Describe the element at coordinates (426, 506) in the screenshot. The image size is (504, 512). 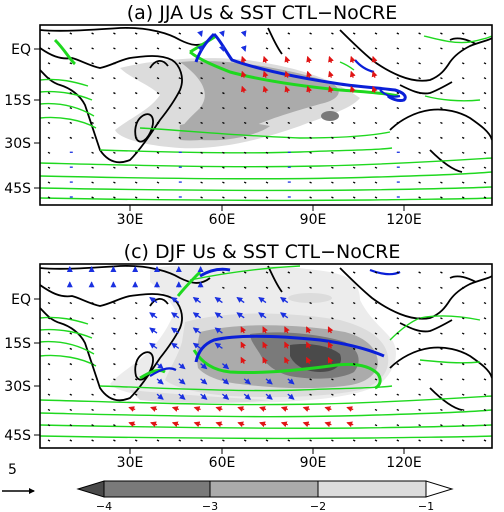
I see `colorbar-tick-neg1: −1` at that location.